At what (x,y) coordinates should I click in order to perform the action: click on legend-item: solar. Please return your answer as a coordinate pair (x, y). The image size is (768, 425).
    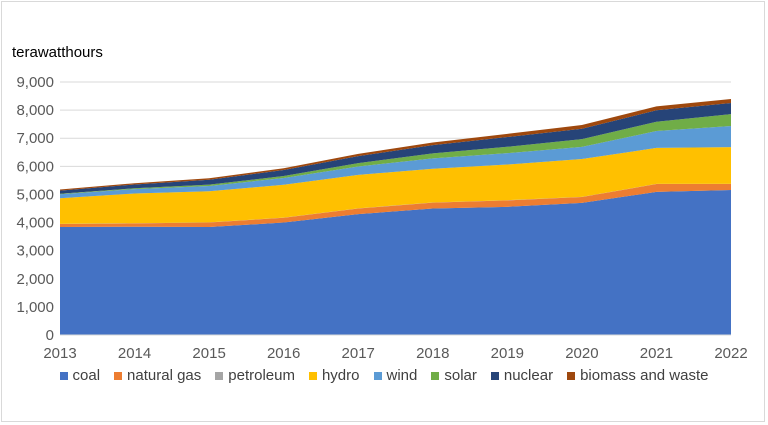
    Looking at the image, I should click on (454, 375).